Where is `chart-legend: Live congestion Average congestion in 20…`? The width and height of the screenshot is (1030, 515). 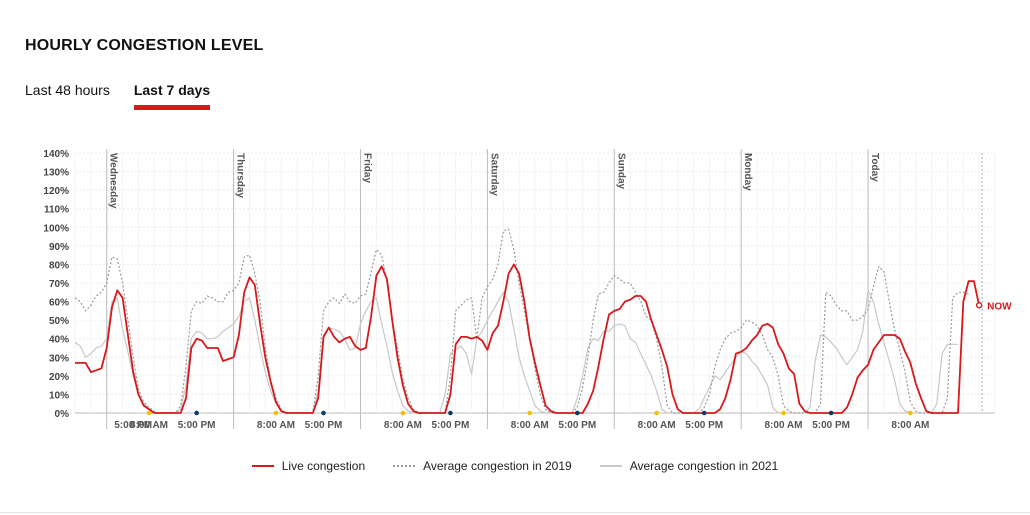
chart-legend: Live congestion Average congestion in 20… is located at coordinates (515, 466).